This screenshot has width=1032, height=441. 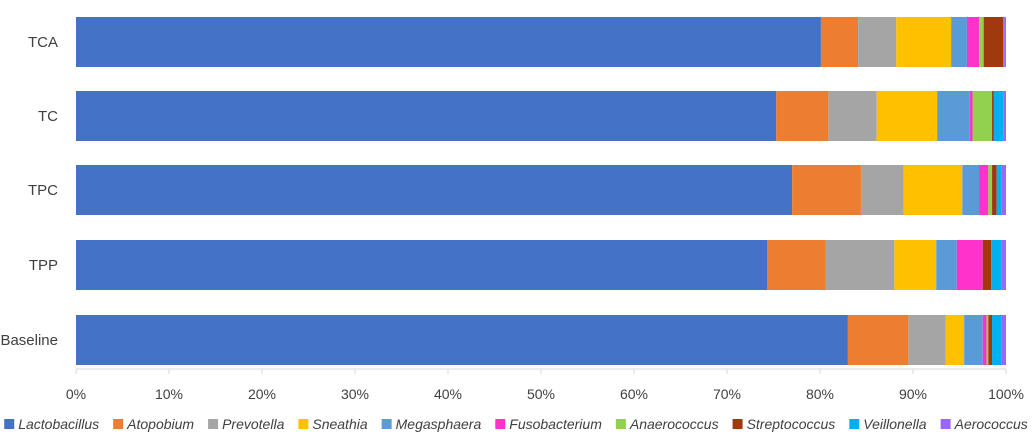 I want to click on bar-segment-tpp-megasphaera, so click(x=946, y=265).